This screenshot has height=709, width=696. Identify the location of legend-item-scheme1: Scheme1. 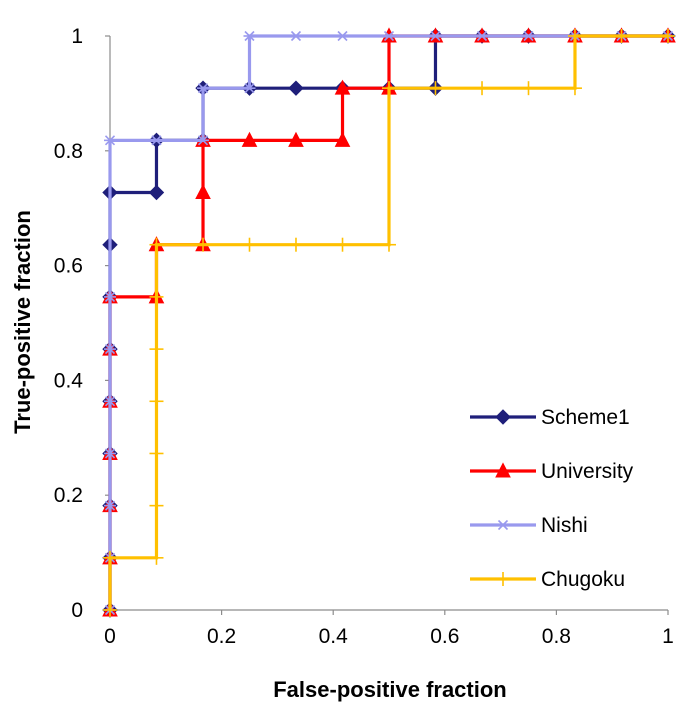
(550, 417).